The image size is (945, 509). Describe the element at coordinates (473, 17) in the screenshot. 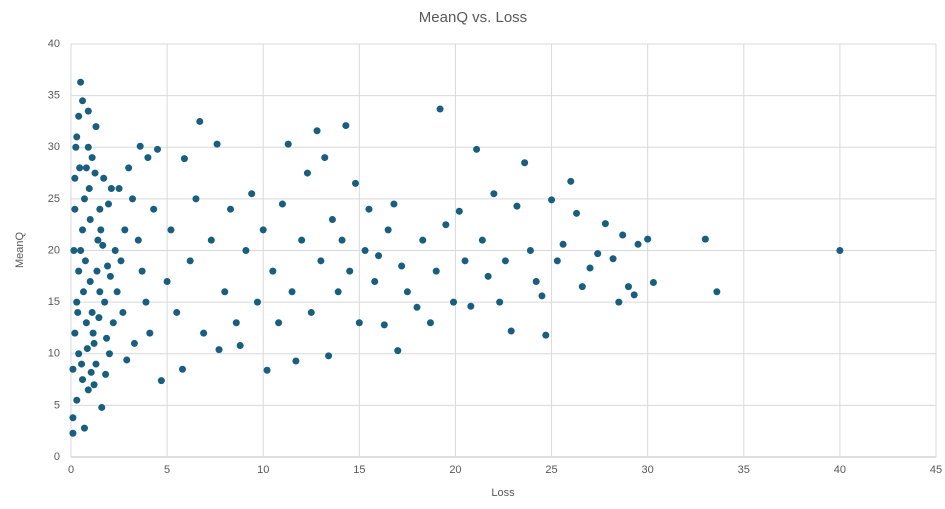

I see `chart-title: MeanQ vs. Loss` at that location.